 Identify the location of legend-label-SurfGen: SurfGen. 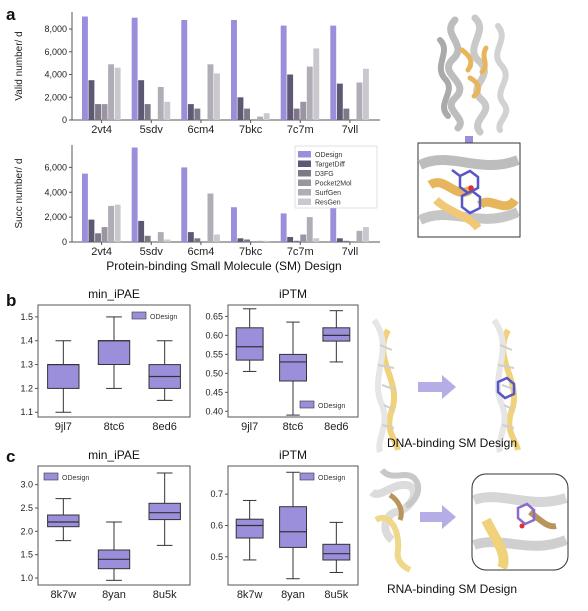
(328, 193).